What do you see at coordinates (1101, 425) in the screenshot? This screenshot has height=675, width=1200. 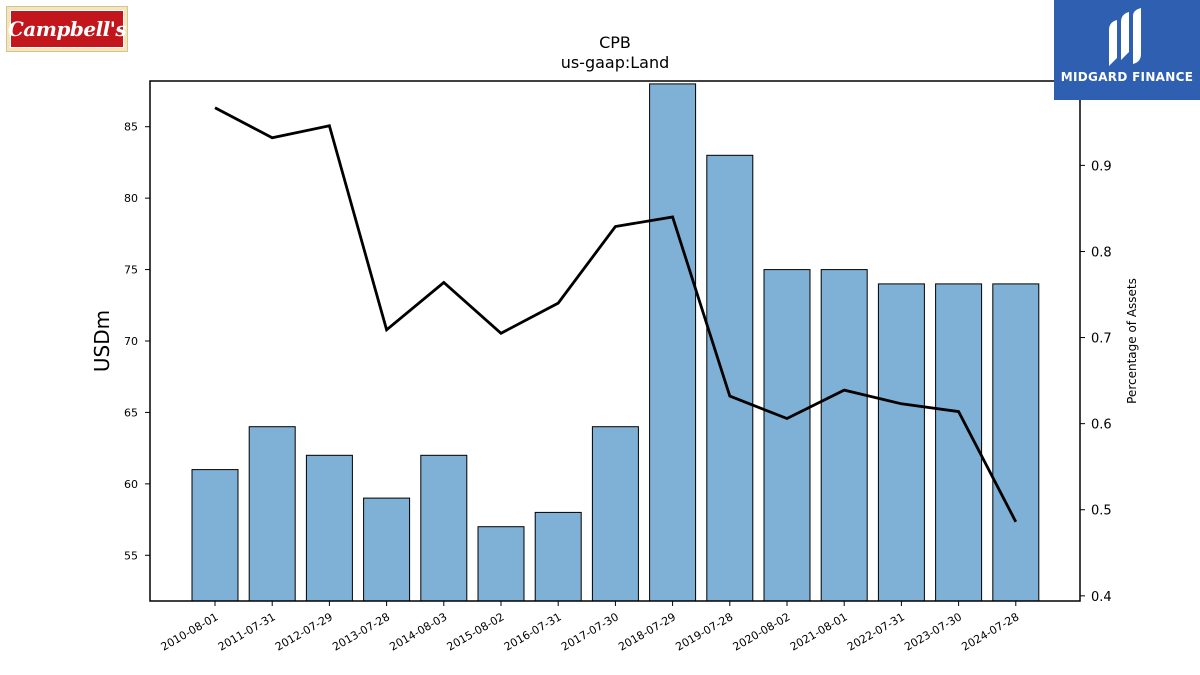 I see `y2-tick-label-0.6: 0.6` at bounding box center [1101, 425].